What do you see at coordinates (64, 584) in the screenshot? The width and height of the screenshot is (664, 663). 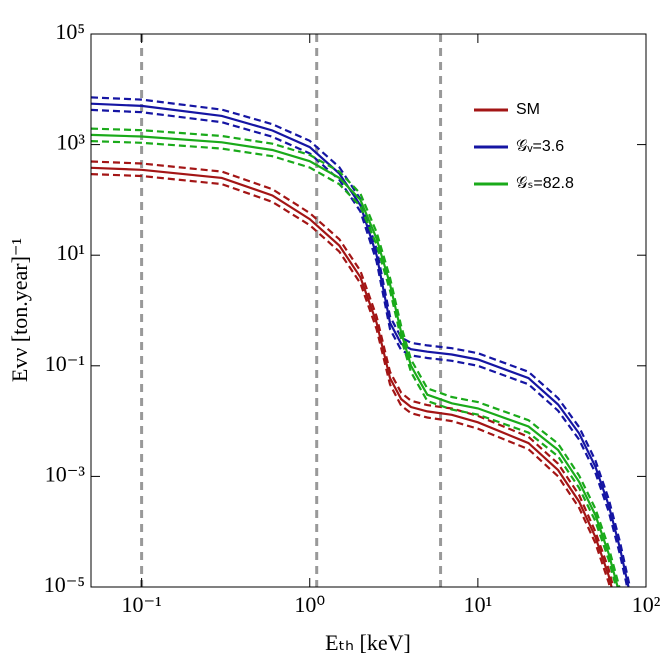 I see `y-tick-label: 10⁻⁵` at bounding box center [64, 584].